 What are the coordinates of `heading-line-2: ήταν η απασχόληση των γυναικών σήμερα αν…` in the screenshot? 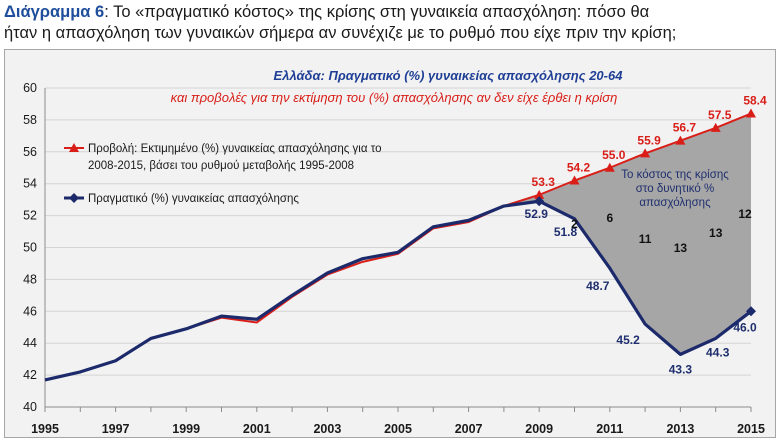 It's located at (340, 33).